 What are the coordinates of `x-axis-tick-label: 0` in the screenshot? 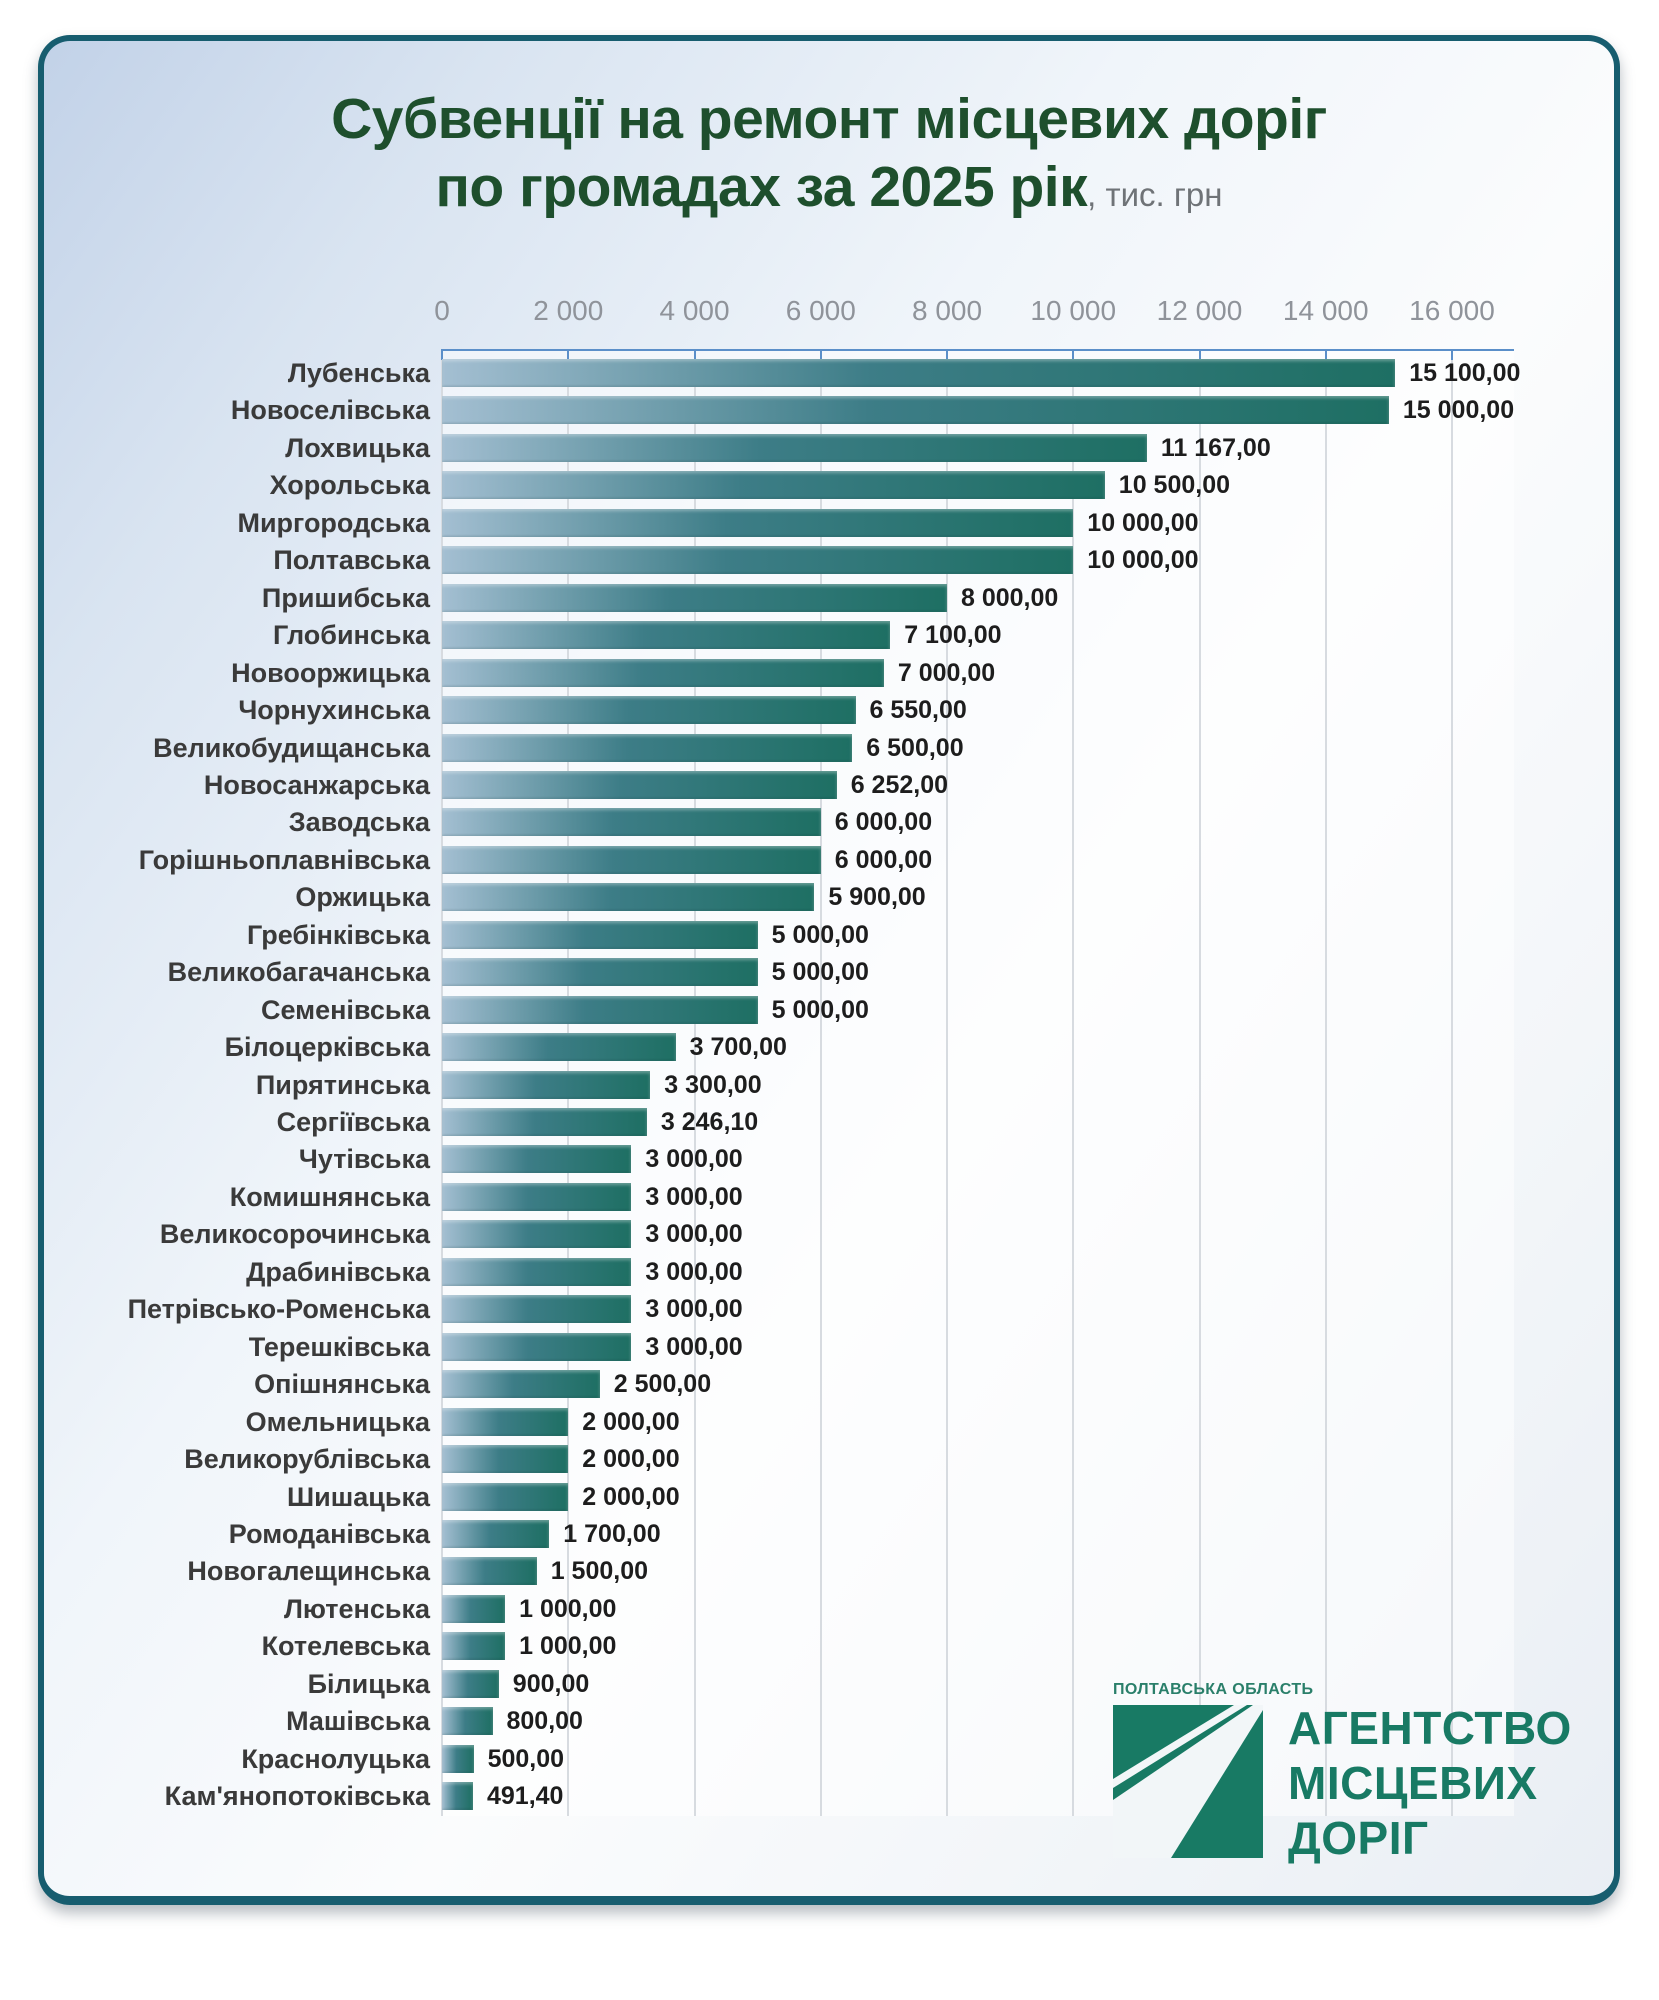 It's located at (442, 310).